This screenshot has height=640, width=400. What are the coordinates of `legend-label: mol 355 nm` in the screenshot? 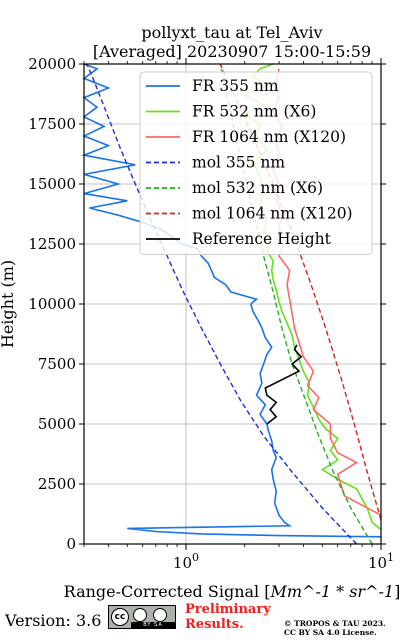 It's located at (238, 163).